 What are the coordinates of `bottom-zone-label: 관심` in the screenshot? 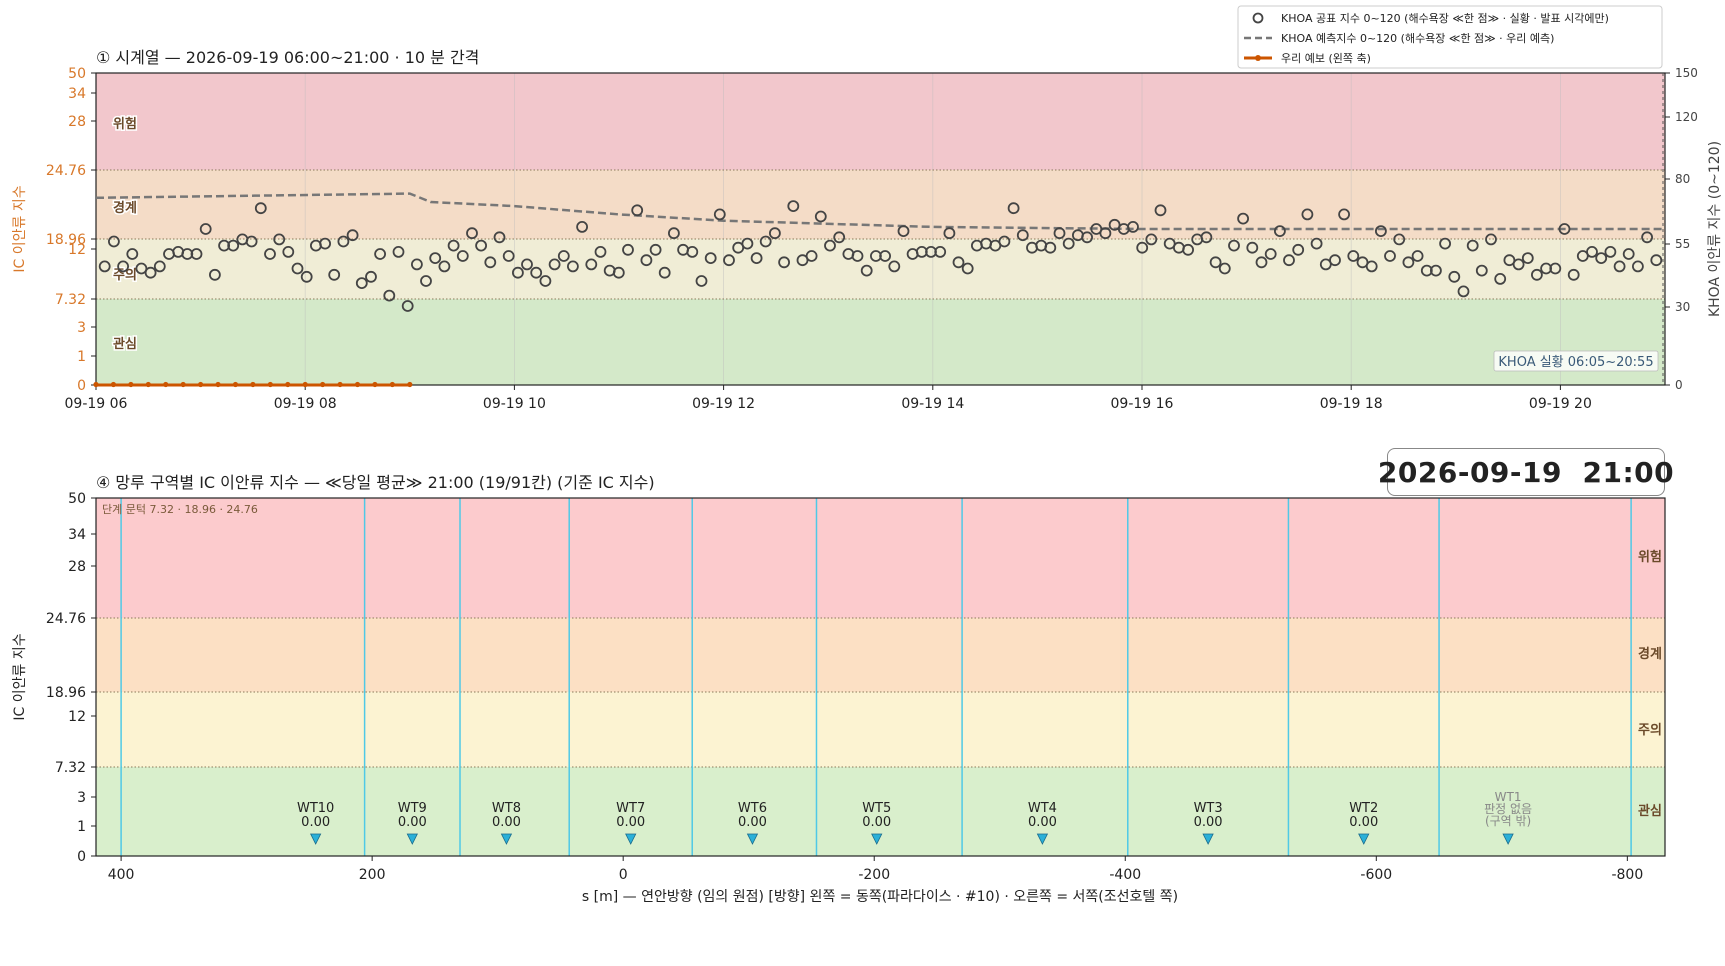 It's located at (1650, 811).